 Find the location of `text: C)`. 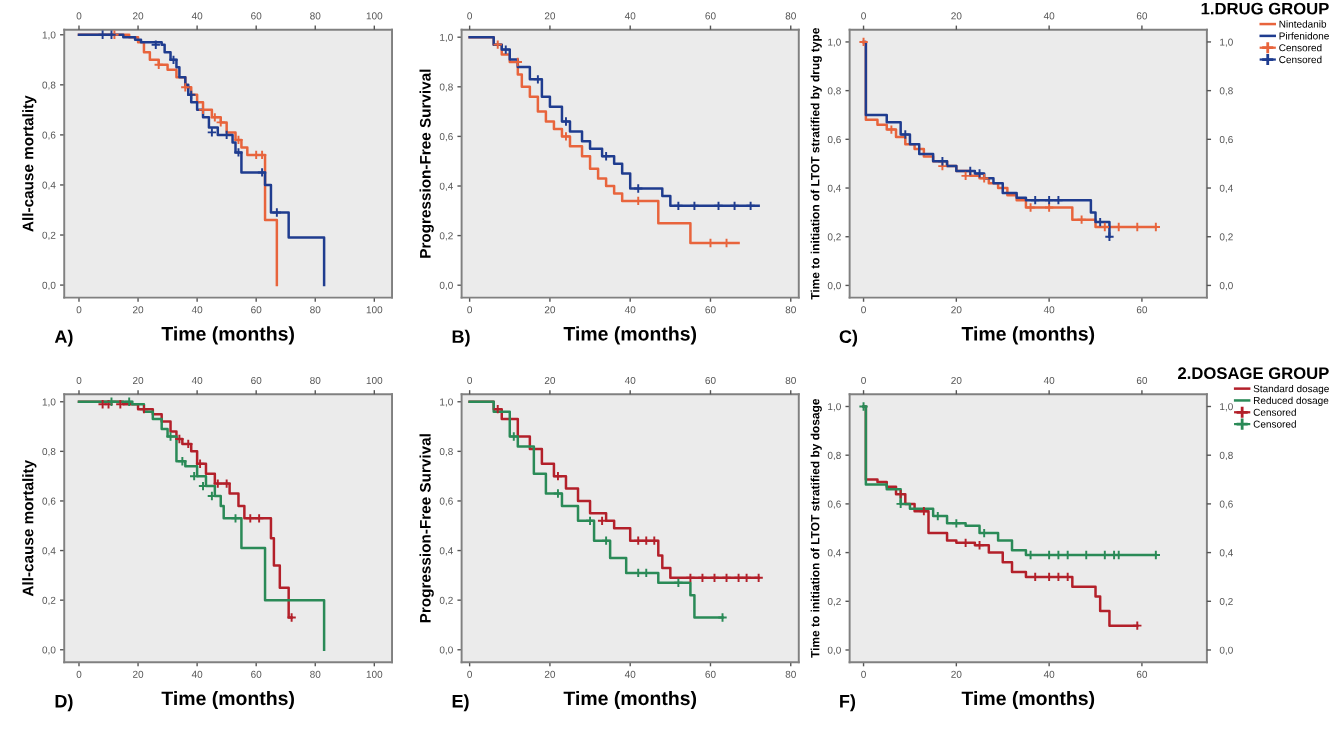

text: C) is located at coordinates (848, 338).